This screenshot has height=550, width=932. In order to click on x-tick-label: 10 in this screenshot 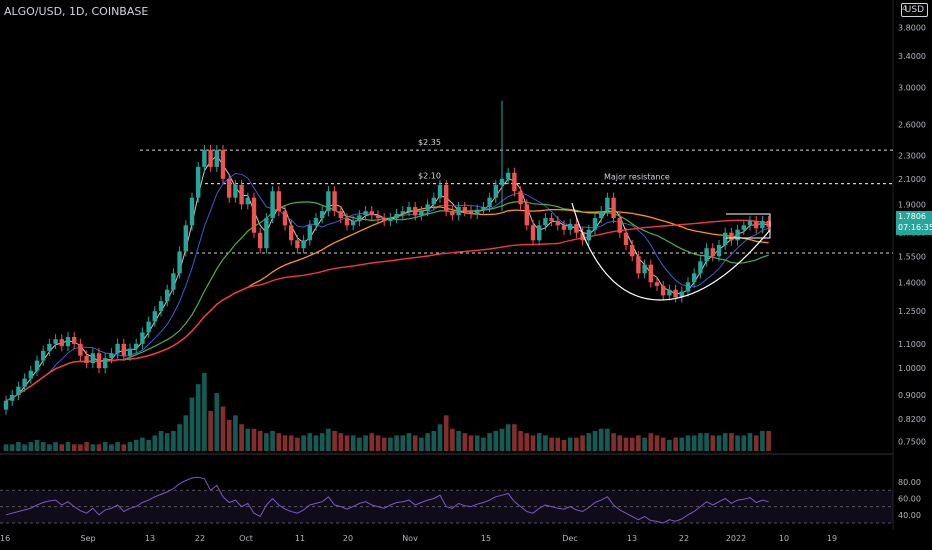, I will do `click(784, 538)`.